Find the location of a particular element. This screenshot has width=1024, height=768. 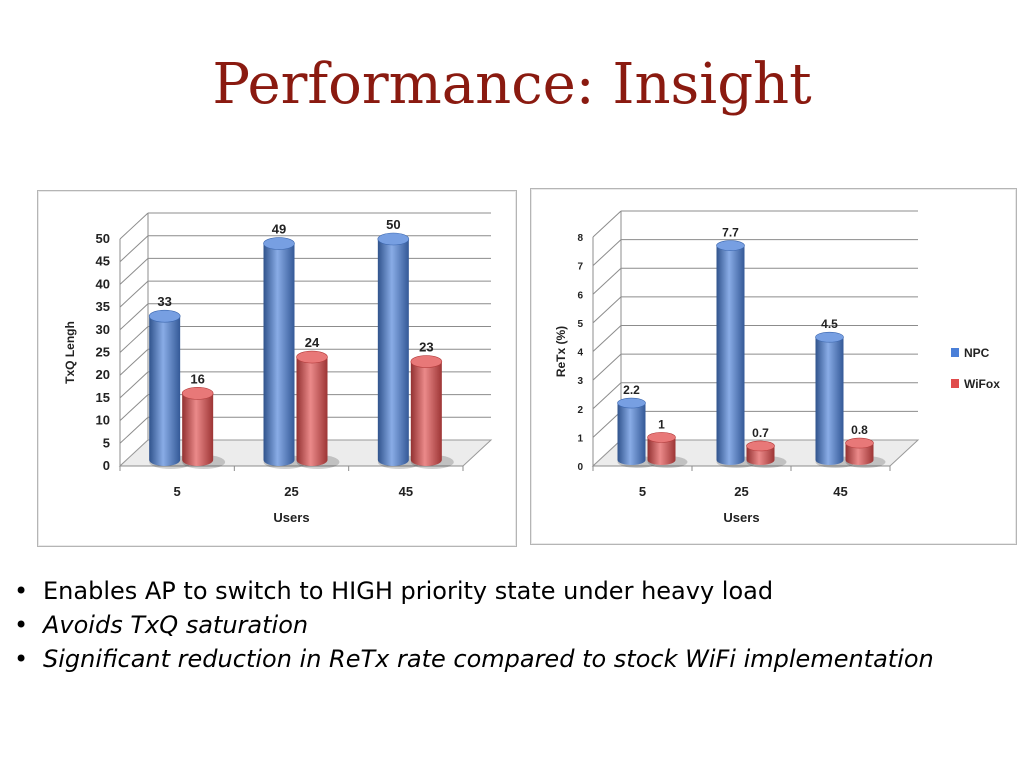

y-tick-label: 2 is located at coordinates (580, 410).